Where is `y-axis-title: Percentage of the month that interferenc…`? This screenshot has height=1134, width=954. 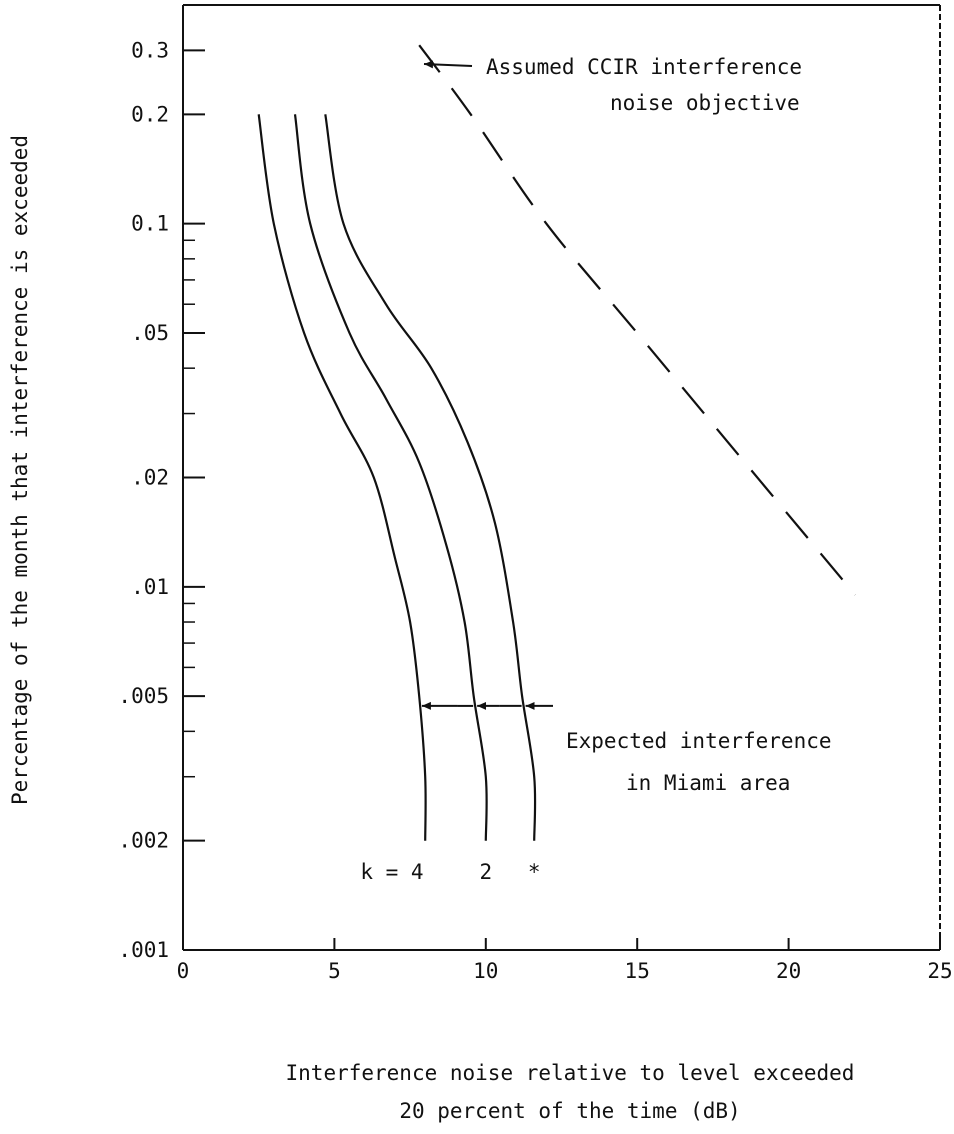
y-axis-title: Percentage of the month that interferenc… is located at coordinates (20, 470).